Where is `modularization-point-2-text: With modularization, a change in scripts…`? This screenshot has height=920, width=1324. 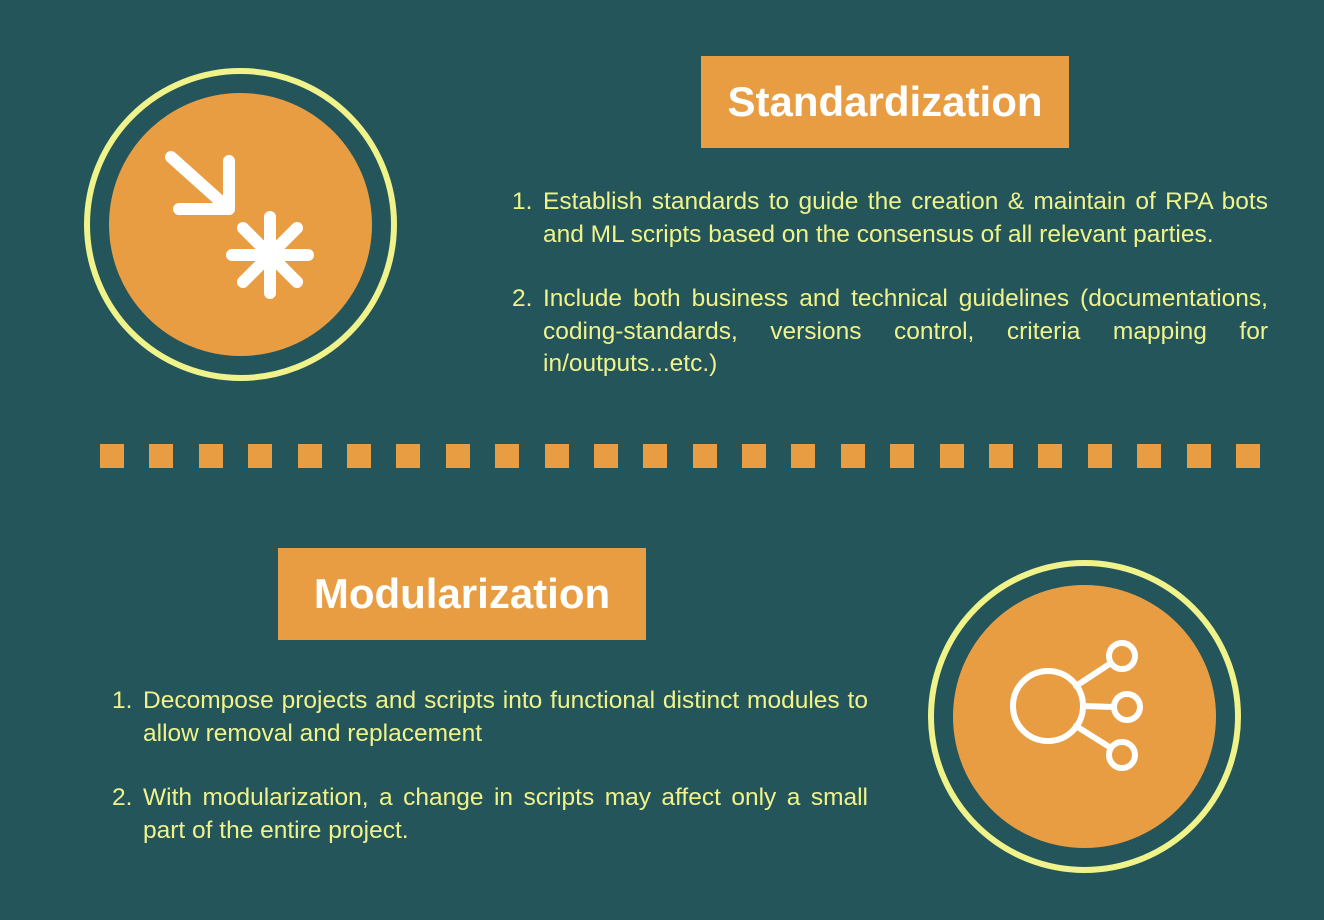 modularization-point-2-text: With modularization, a change in scripts… is located at coordinates (505, 814).